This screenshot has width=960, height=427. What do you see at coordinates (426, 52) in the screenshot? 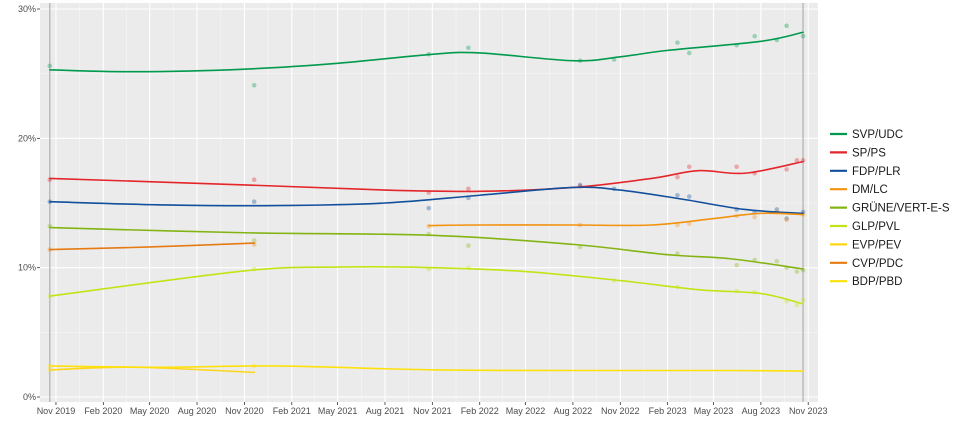
I see `trend-line-svp-udc` at bounding box center [426, 52].